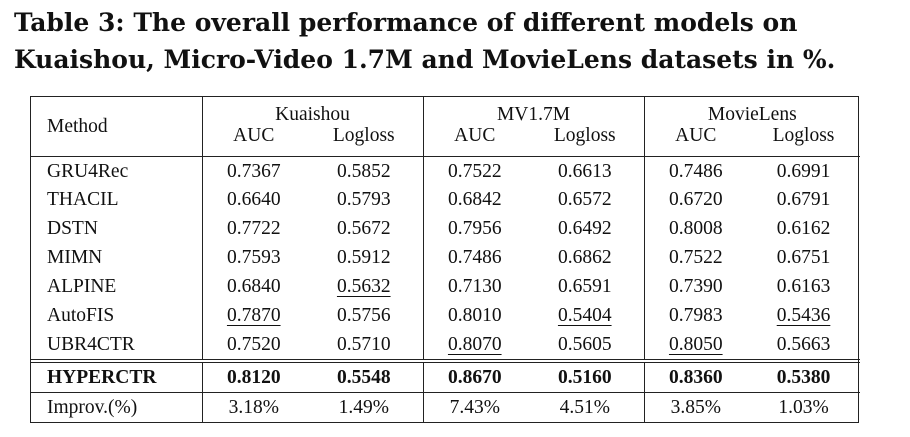 This screenshot has width=910, height=437. I want to click on value-text: 0.8070, so click(474, 344).